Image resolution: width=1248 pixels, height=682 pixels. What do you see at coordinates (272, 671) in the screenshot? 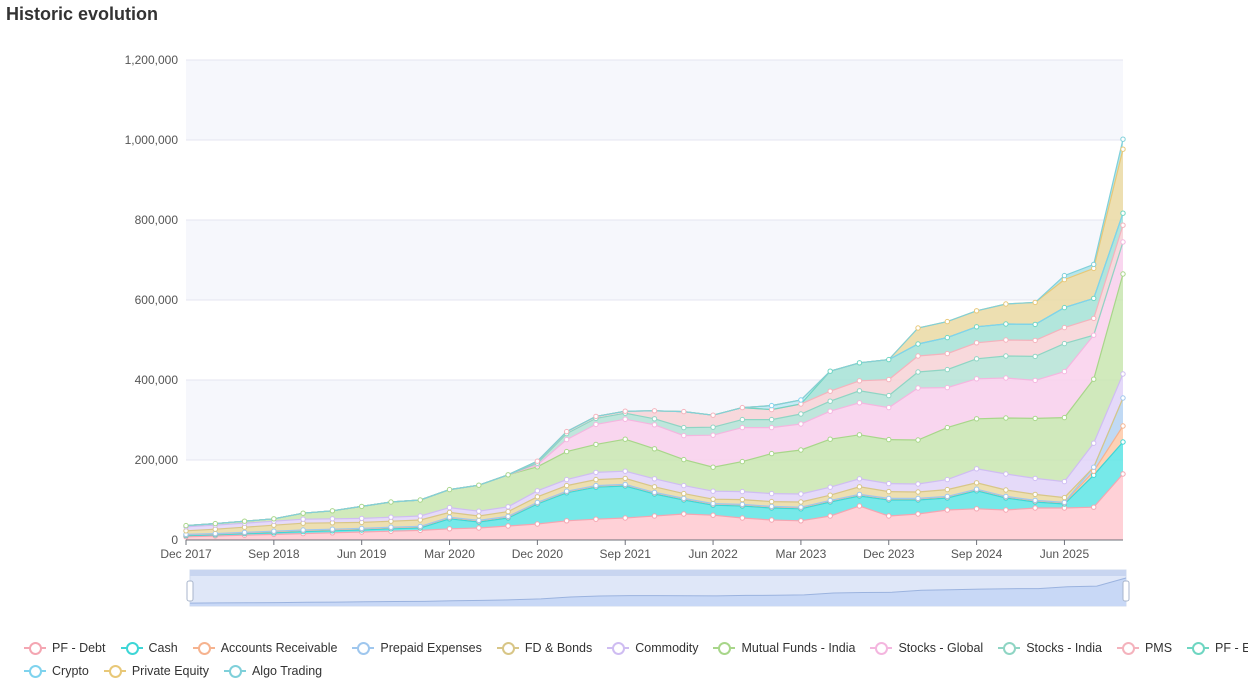
I see `legend-item-algo-trading: Algo Trading` at bounding box center [272, 671].